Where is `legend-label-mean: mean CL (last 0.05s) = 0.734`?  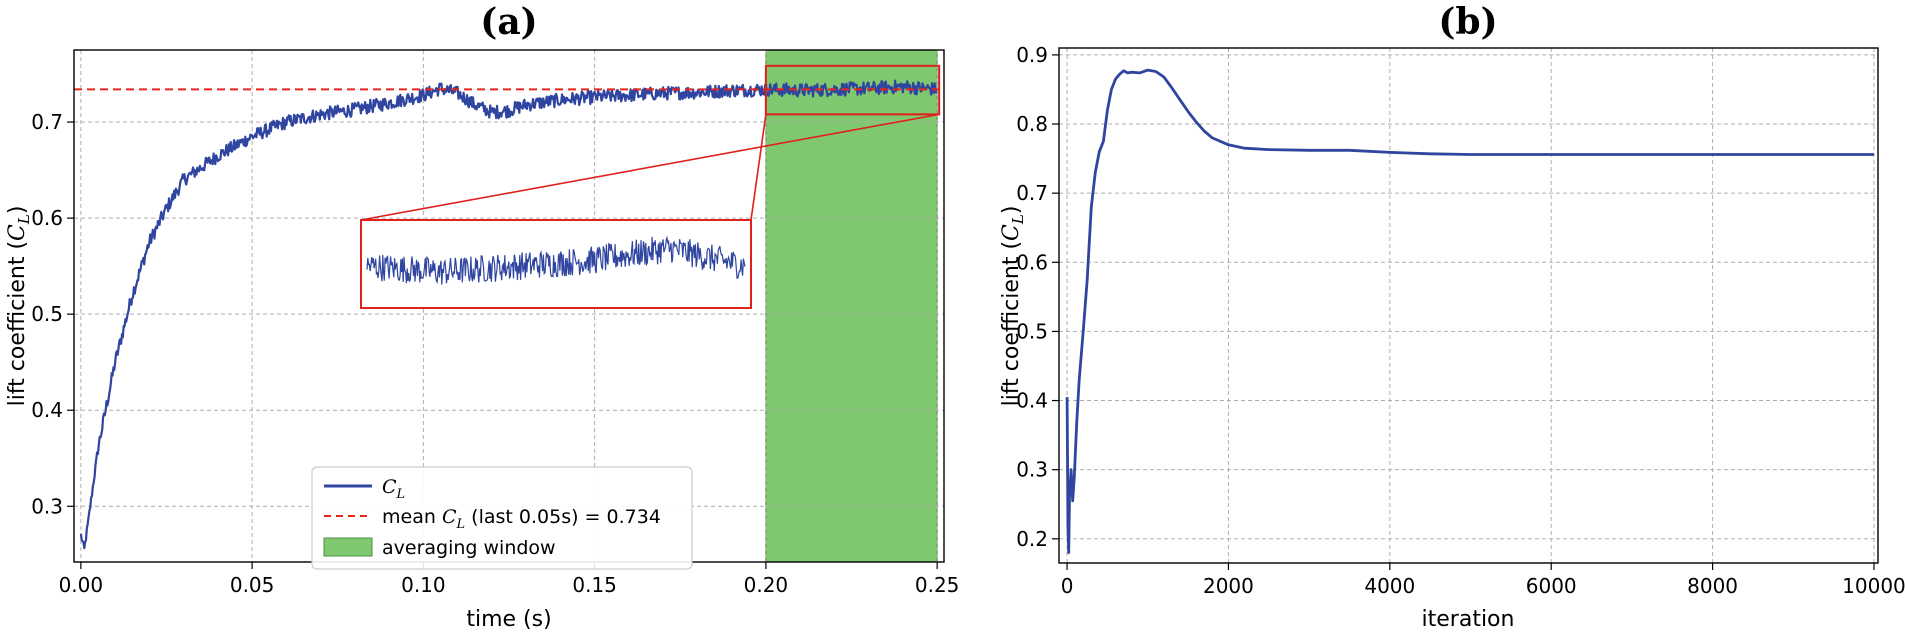 legend-label-mean: mean CL (last 0.05s) = 0.734 is located at coordinates (521, 519).